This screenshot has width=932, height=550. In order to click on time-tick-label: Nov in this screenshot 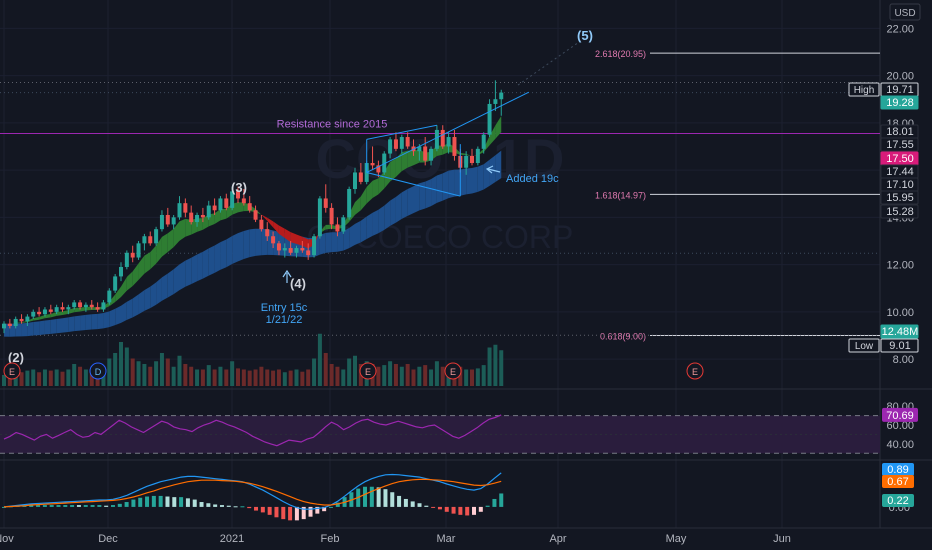, I will do `click(7, 539)`.